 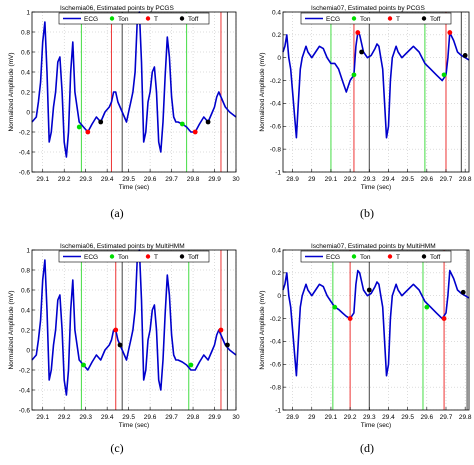 I want to click on legend-box, so click(x=134, y=18).